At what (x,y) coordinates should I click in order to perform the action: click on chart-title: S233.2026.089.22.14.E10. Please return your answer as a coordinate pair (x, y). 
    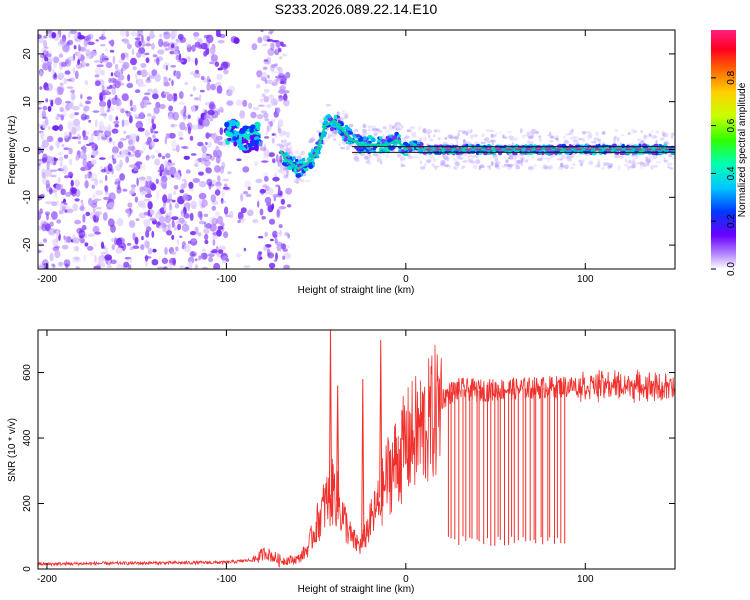
    Looking at the image, I should click on (356, 9).